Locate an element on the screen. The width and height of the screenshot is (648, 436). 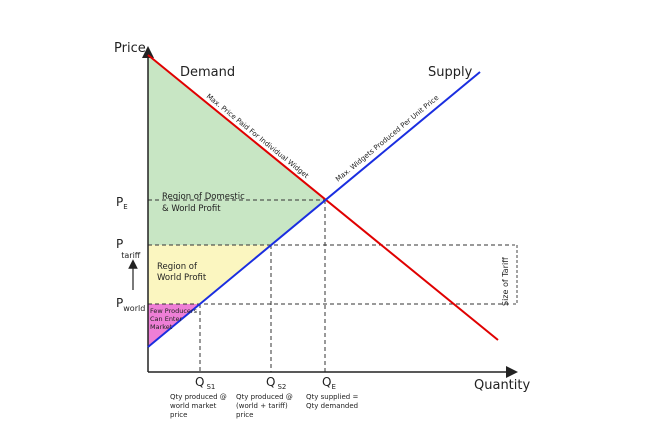
price-label: PE is located at coordinates (122, 203).